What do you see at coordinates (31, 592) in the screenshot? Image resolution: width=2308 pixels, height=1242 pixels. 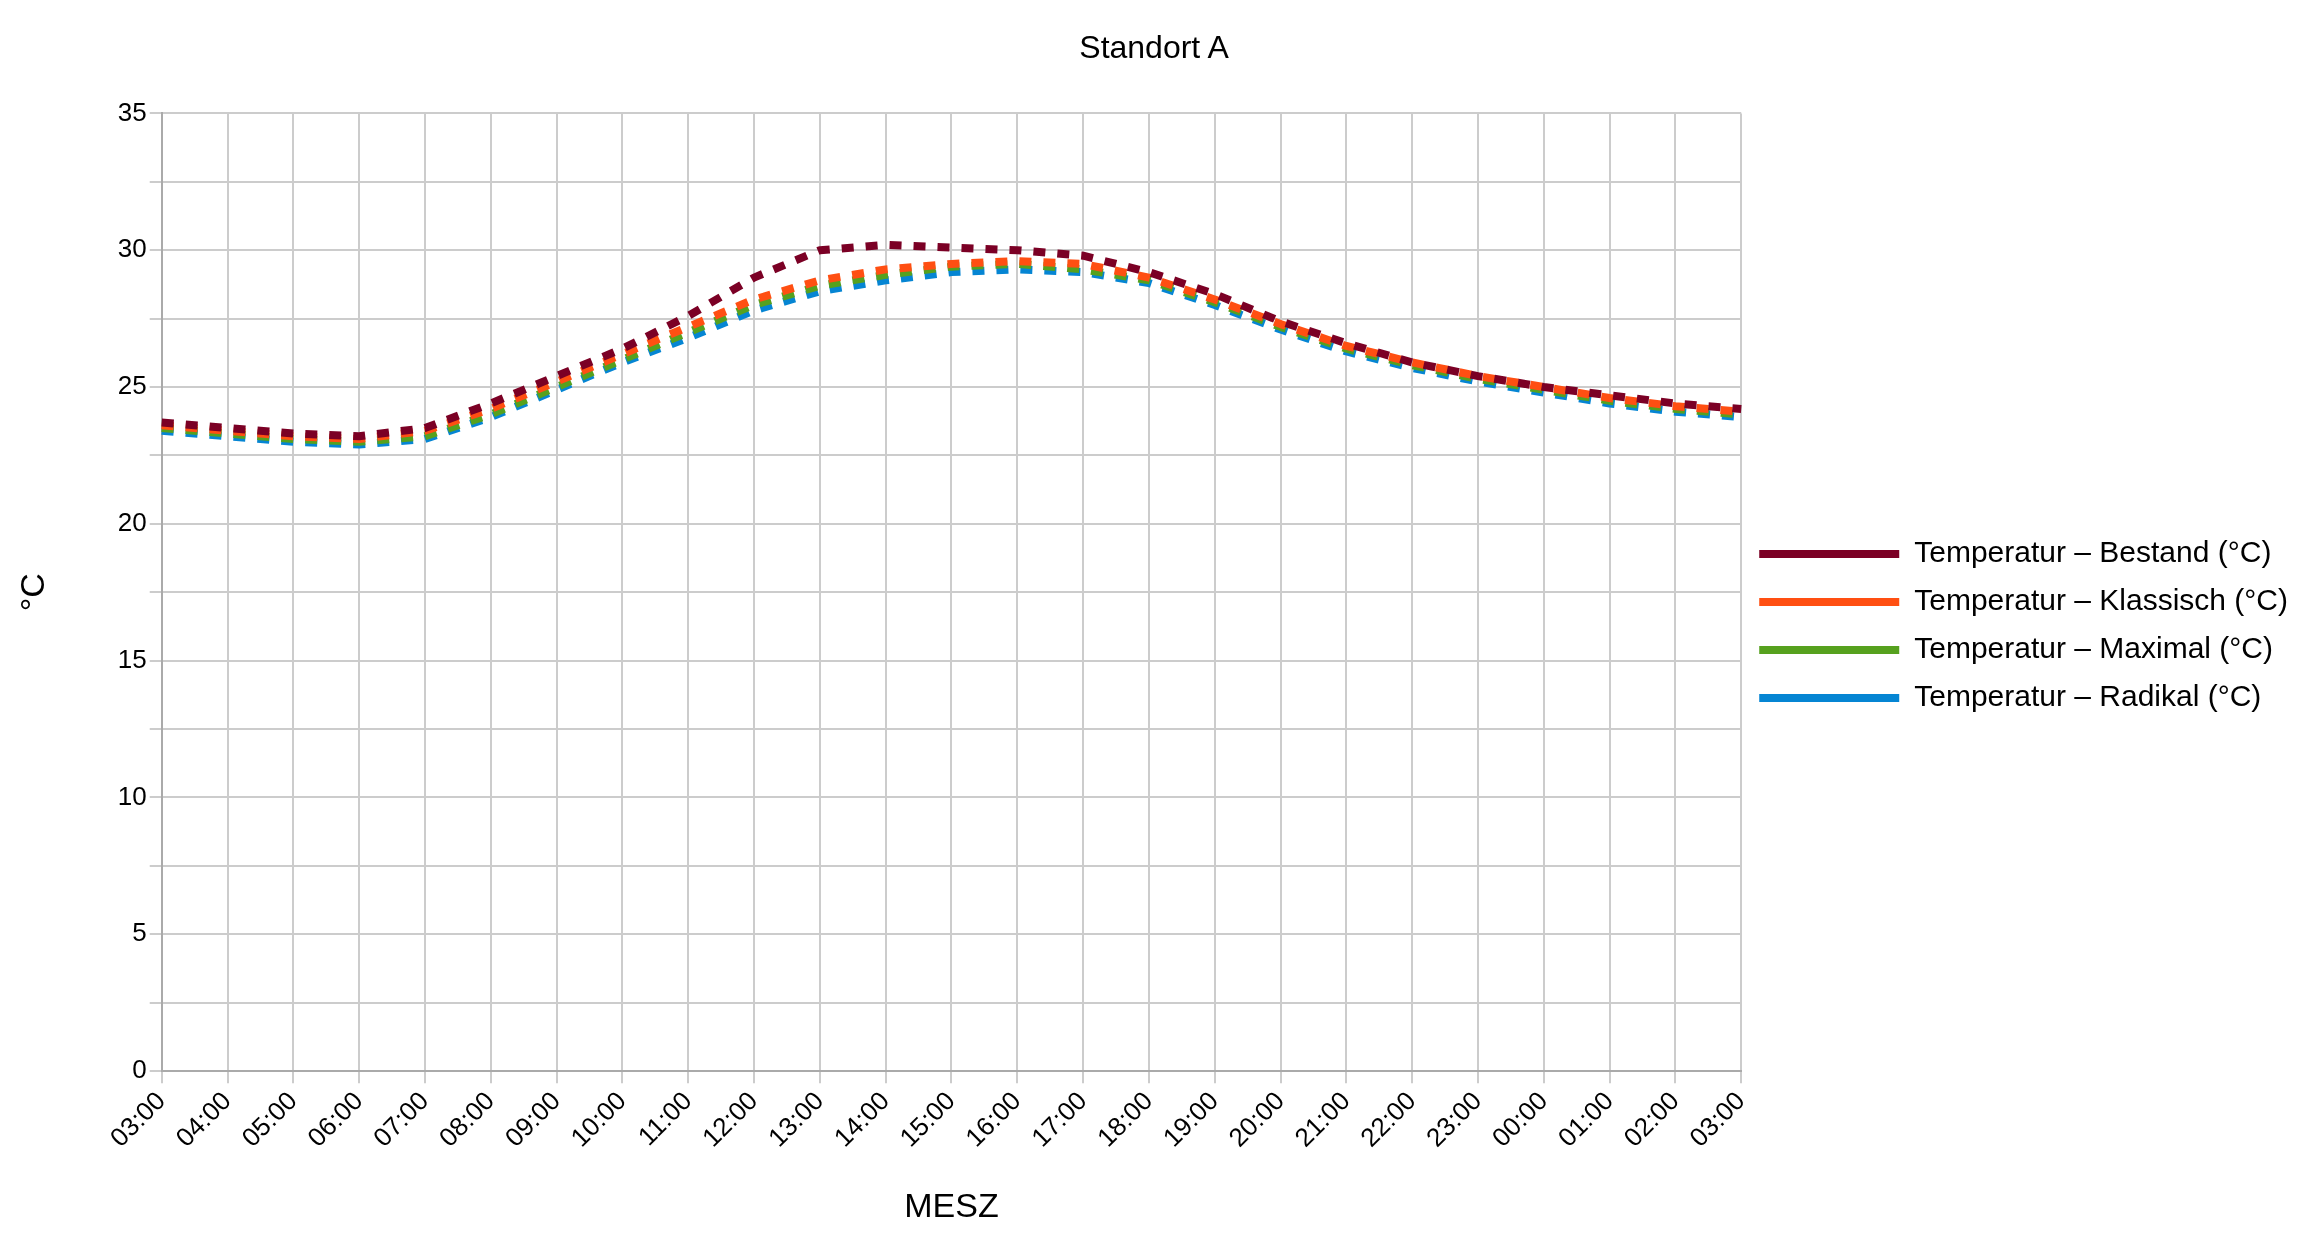 I see `y-axis-title: °C` at bounding box center [31, 592].